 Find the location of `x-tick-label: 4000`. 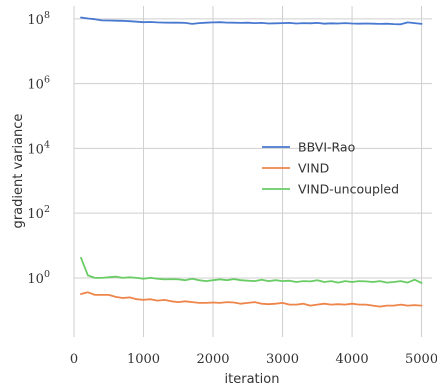

x-tick-label: 4000 is located at coordinates (352, 359).